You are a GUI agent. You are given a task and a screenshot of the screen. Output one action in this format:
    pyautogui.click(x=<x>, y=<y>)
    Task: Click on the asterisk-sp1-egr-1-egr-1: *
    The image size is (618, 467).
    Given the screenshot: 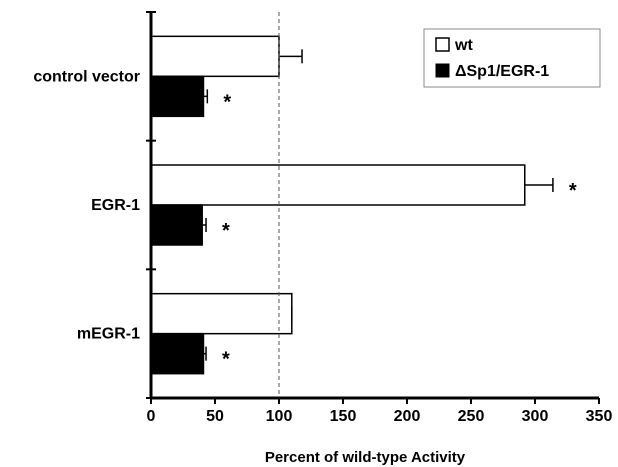 What is the action you would take?
    pyautogui.click(x=226, y=231)
    